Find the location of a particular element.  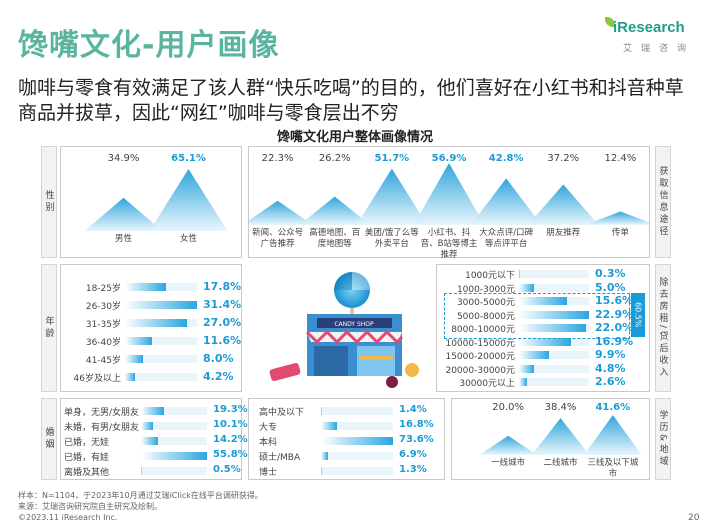

bar-category-label: 未婚，有男/女朋友 is located at coordinates (102, 428).